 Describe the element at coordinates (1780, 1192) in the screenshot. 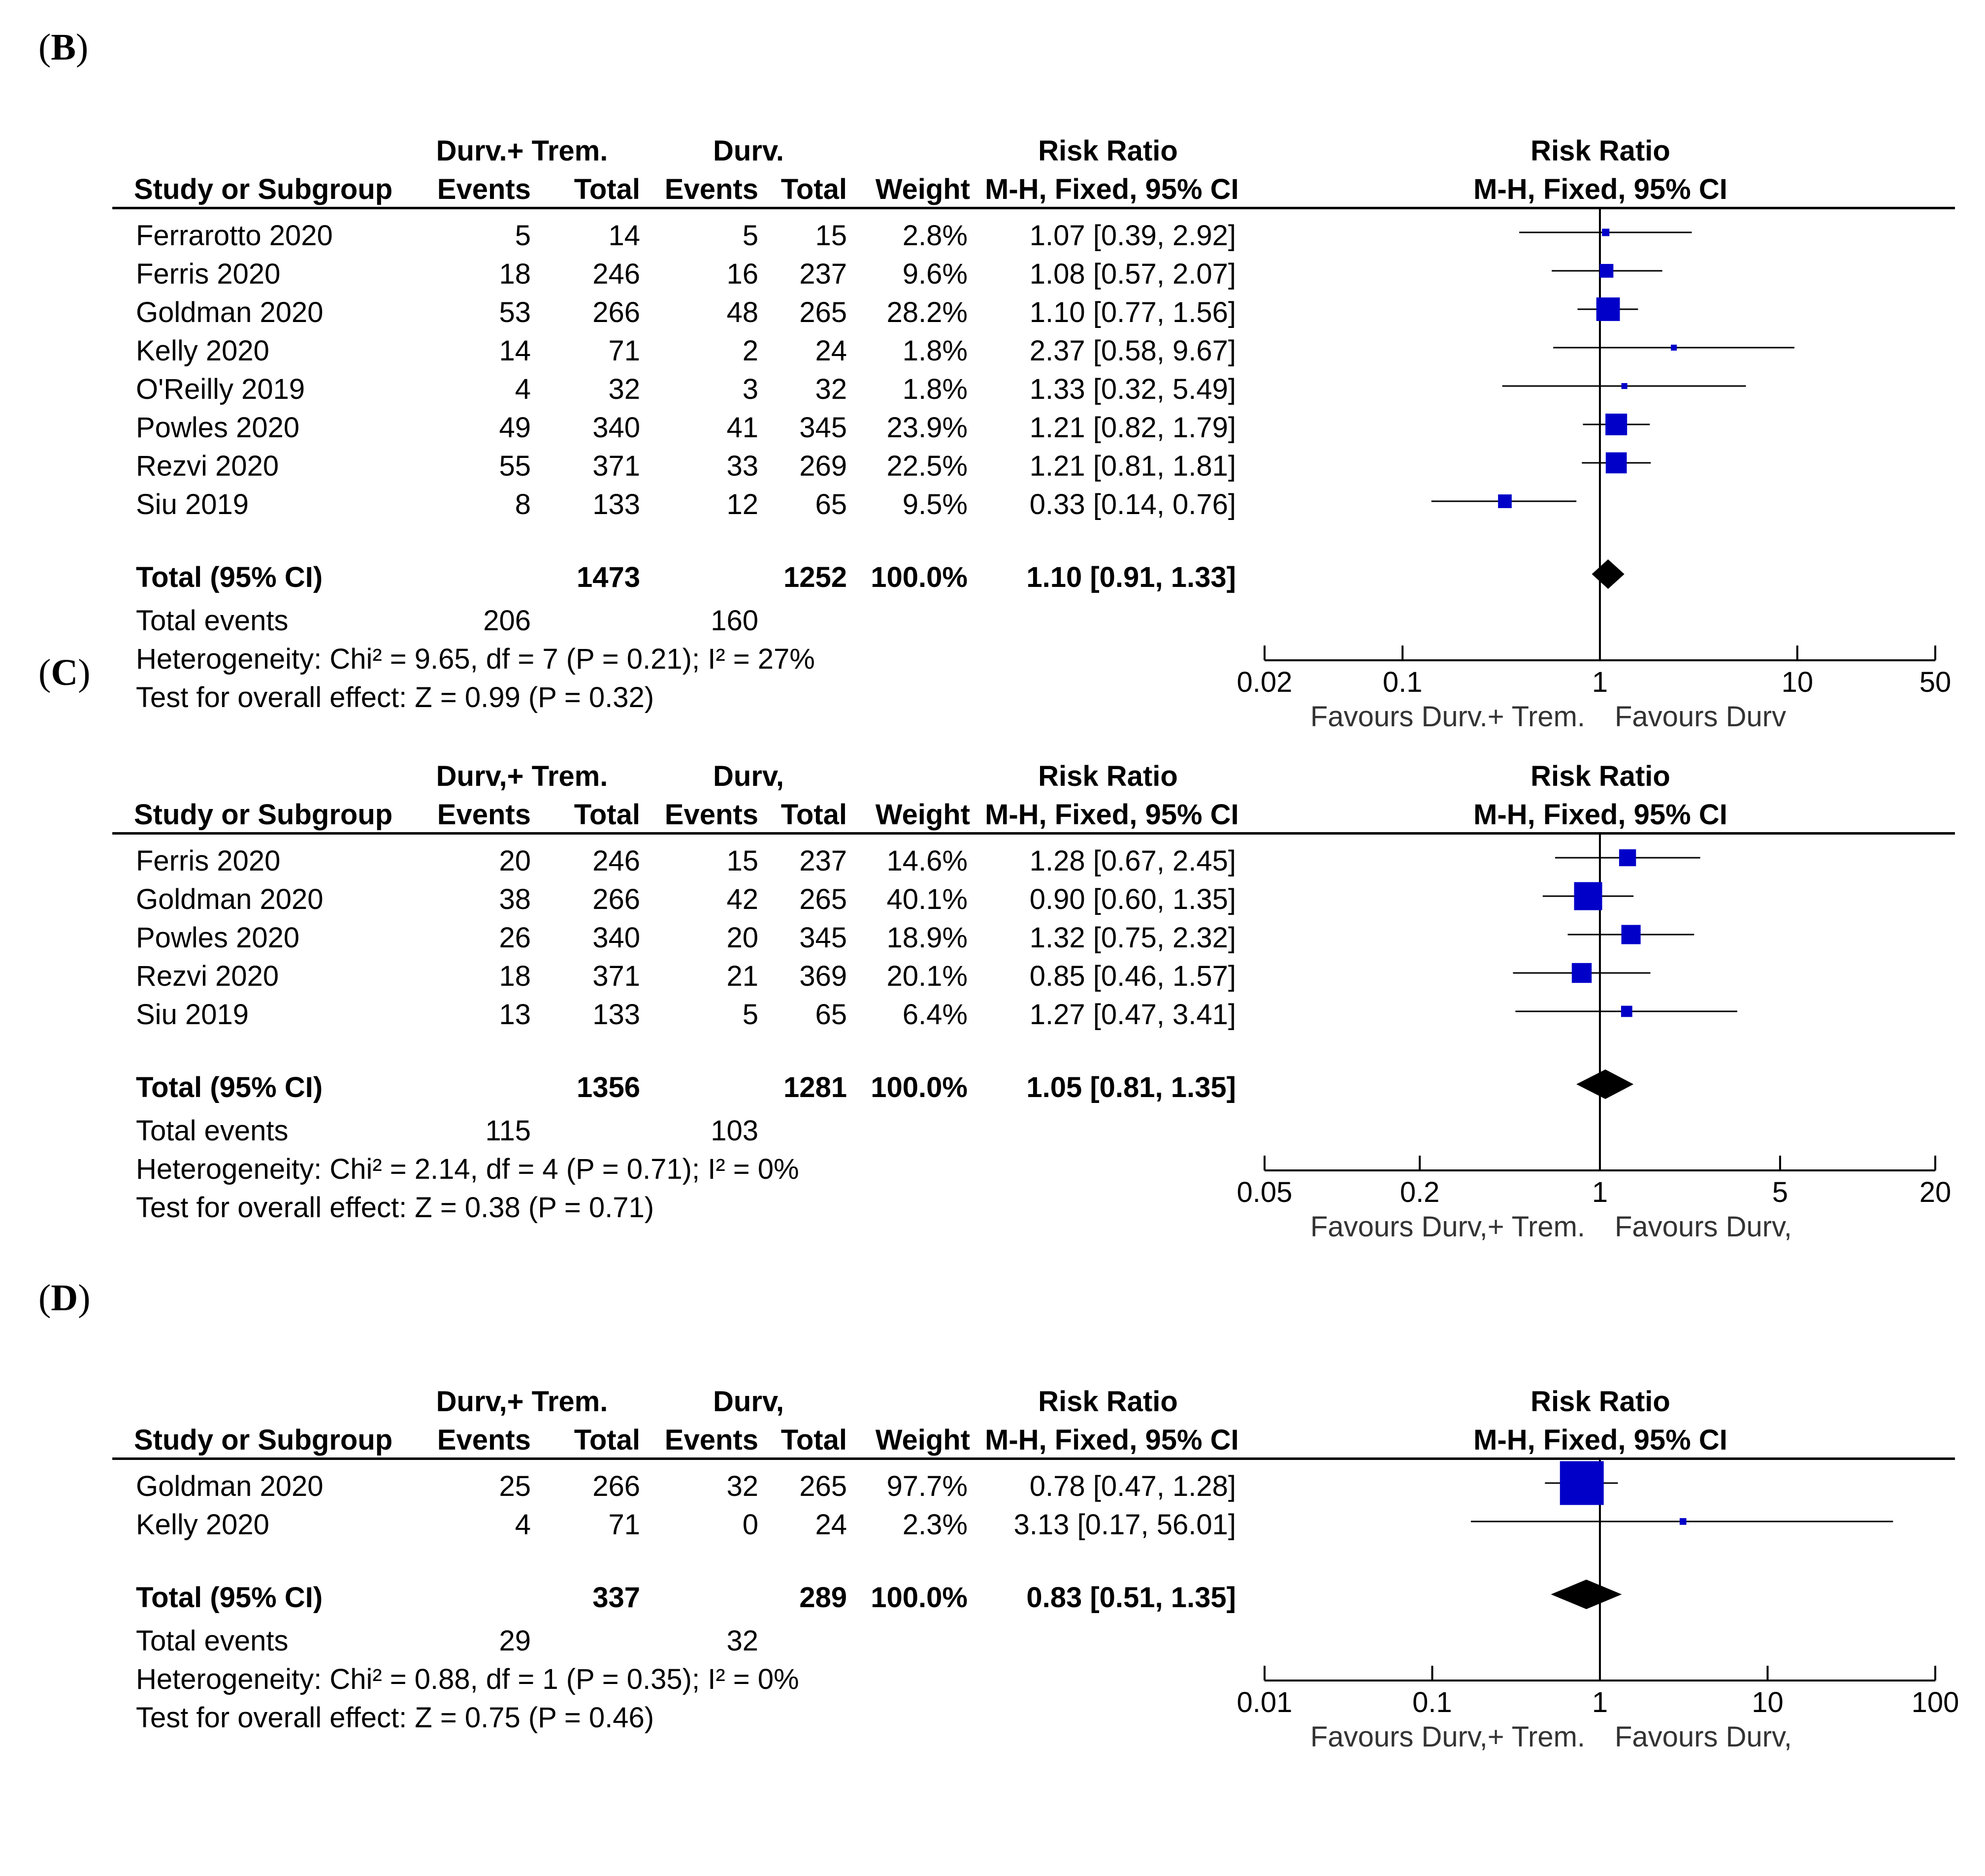

I see `x-axis-tick-label: 5` at that location.